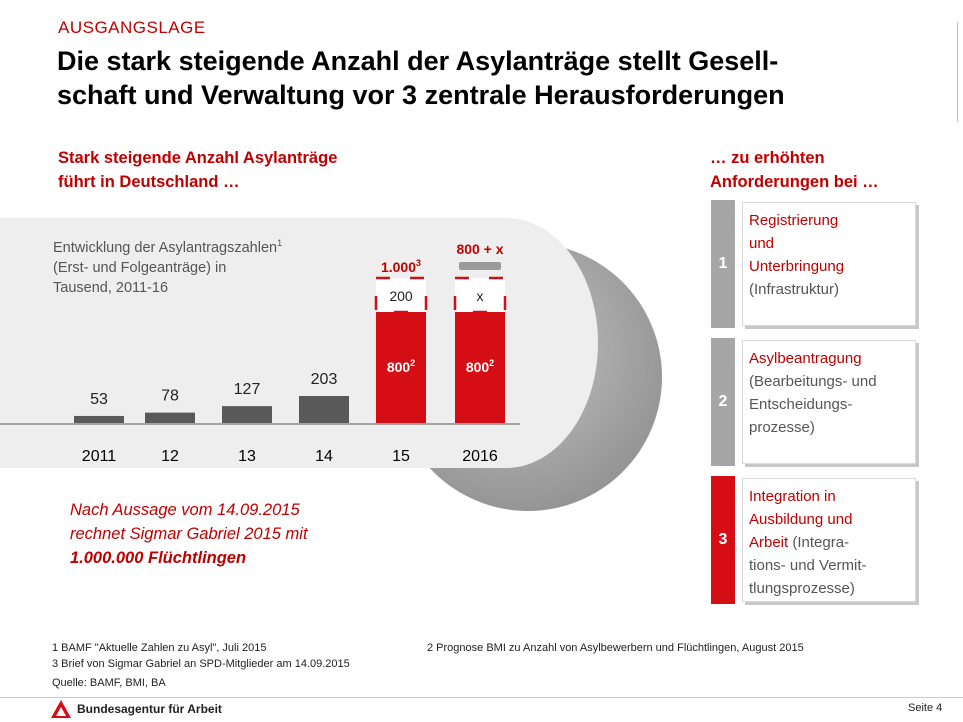 This screenshot has width=963, height=722. I want to click on x-tick-label: 14, so click(324, 456).